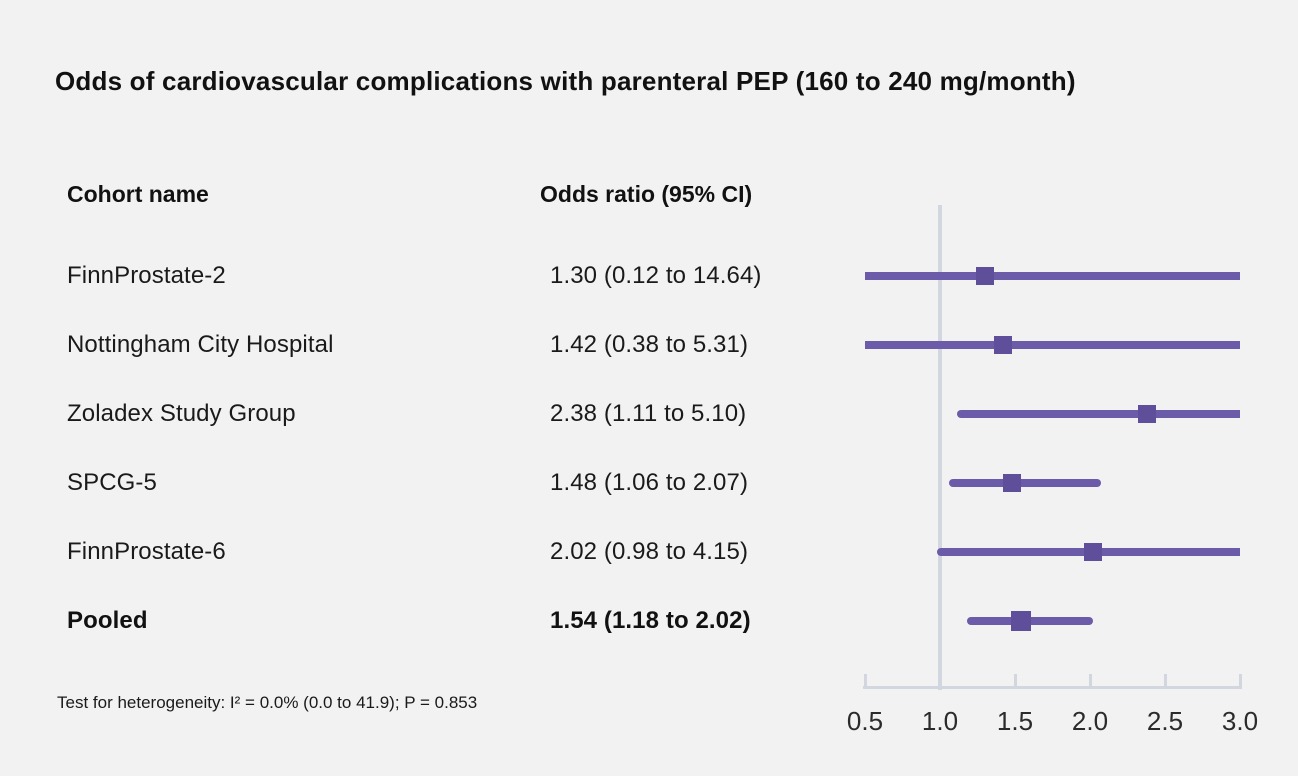 This screenshot has width=1298, height=776. I want to click on x-axis-line, so click(1052, 687).